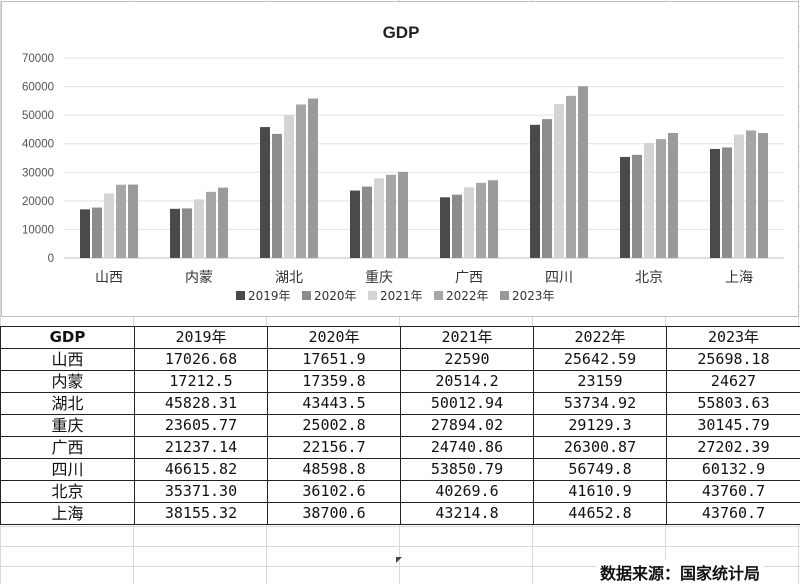 This screenshot has width=800, height=584. What do you see at coordinates (600, 447) in the screenshot?
I see `gdp-value-cell: 26300.87` at bounding box center [600, 447].